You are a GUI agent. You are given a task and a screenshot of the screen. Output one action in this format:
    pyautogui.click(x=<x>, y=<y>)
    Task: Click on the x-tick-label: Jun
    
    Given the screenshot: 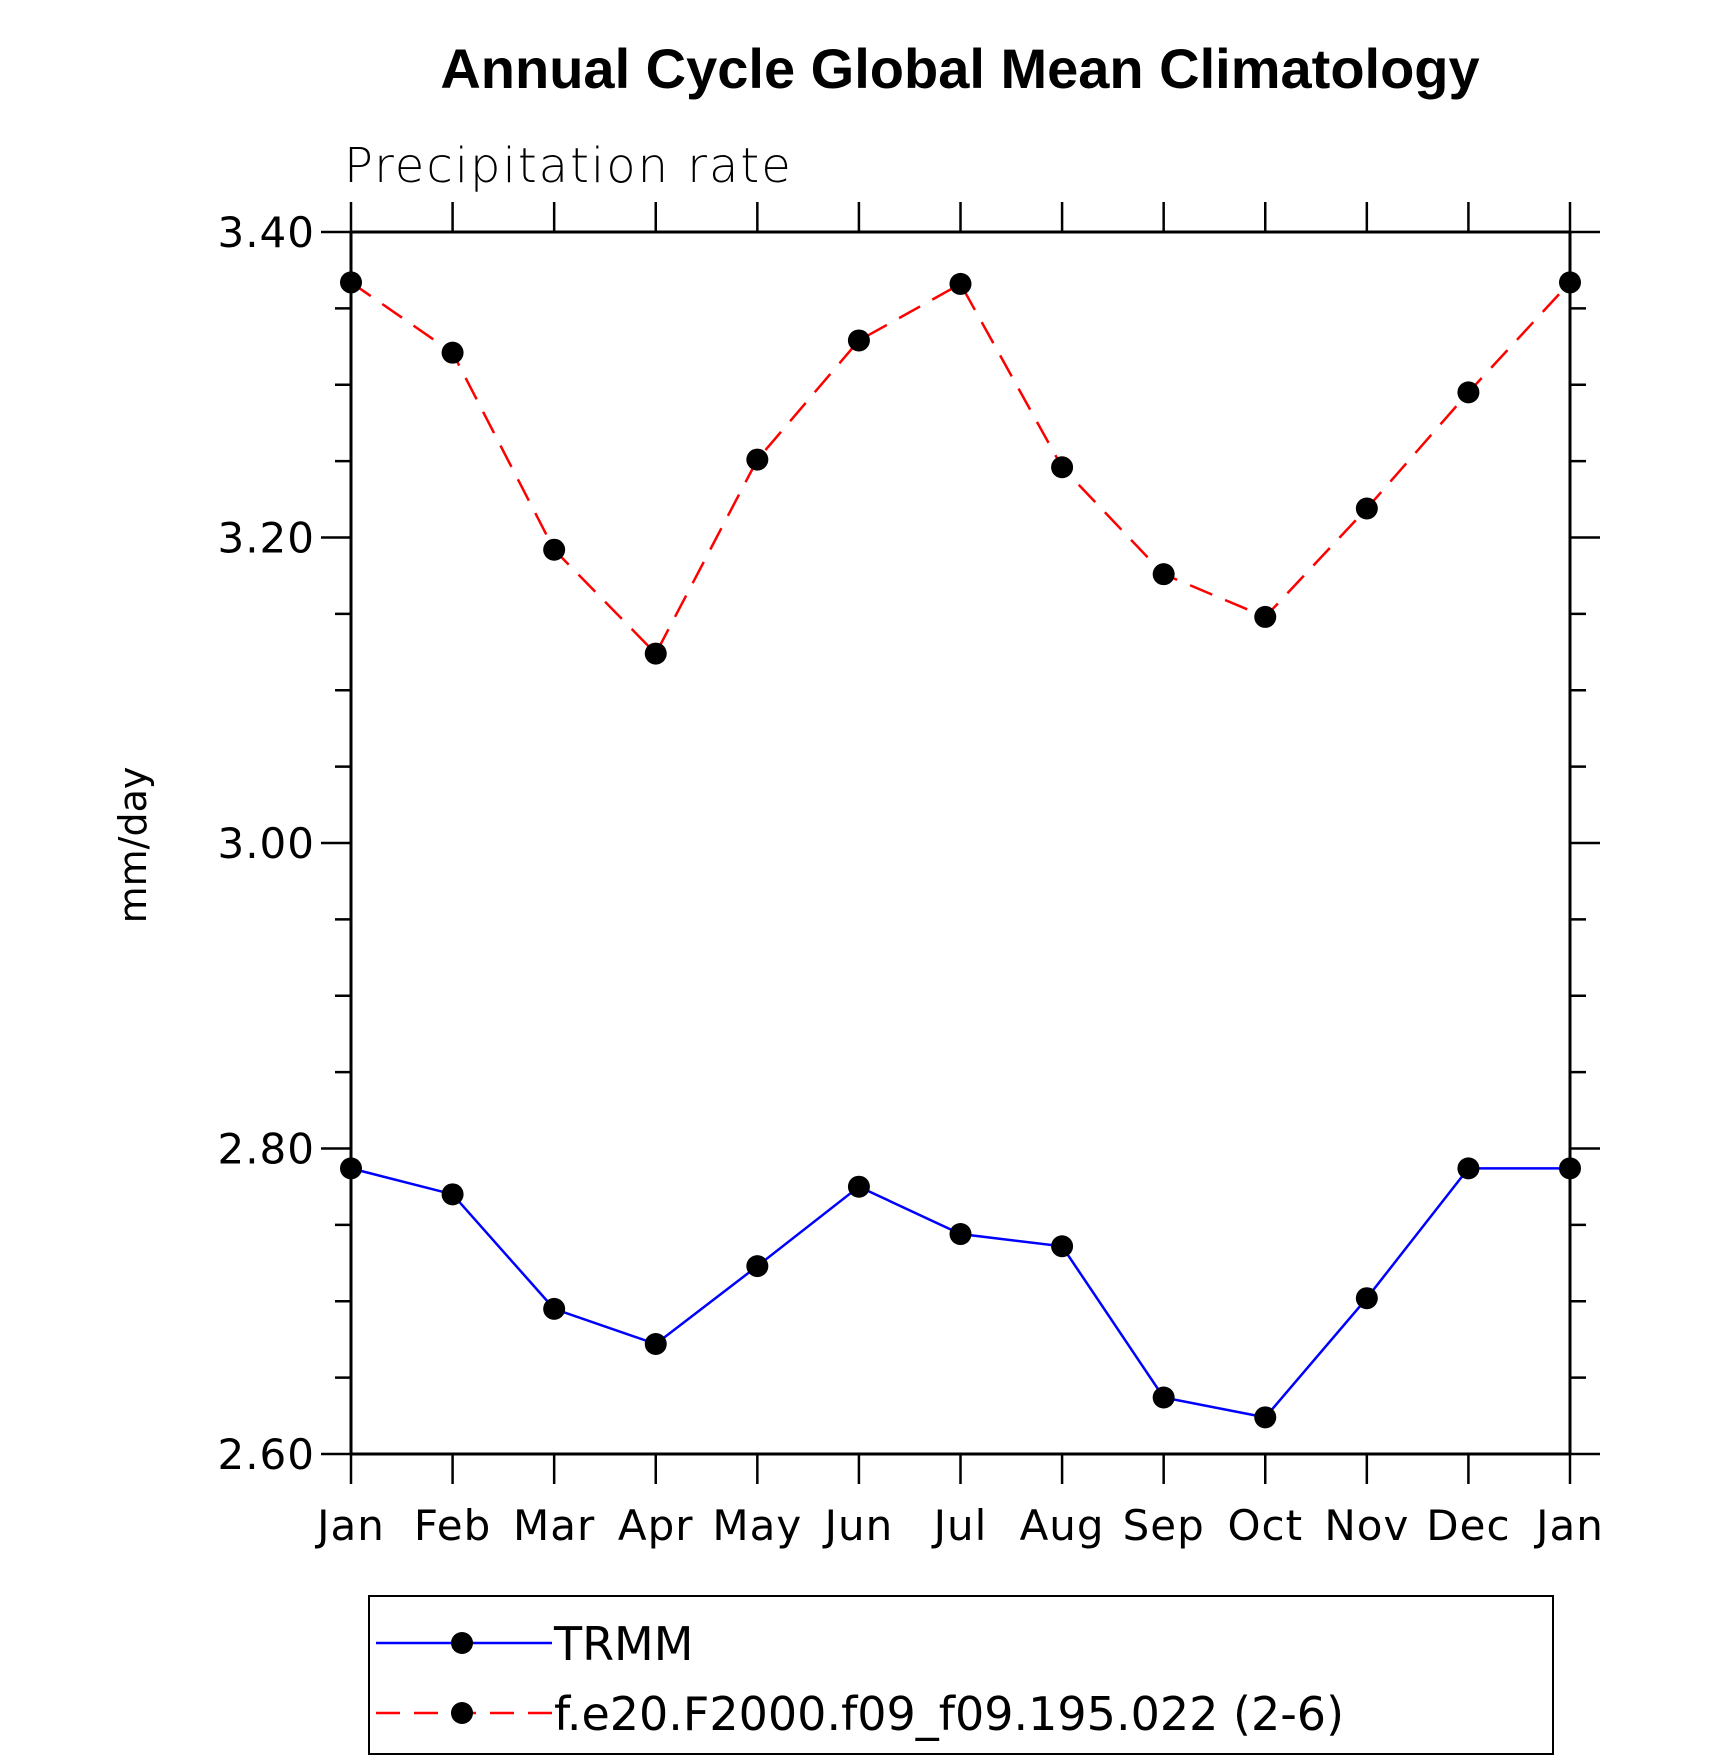 What is the action you would take?
    pyautogui.click(x=858, y=1525)
    